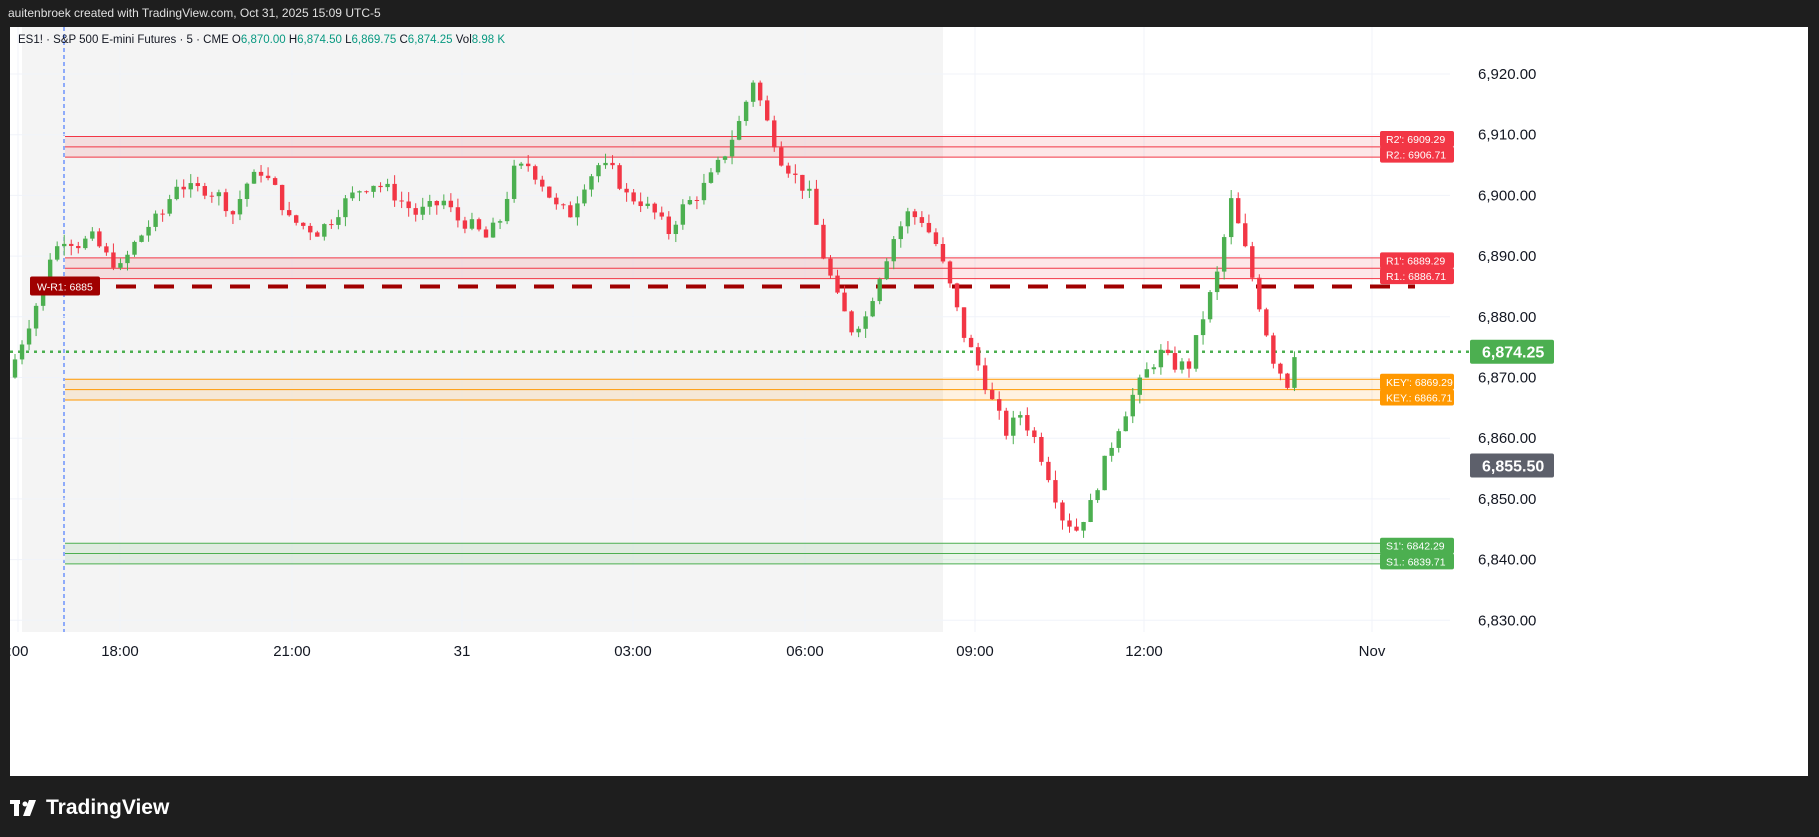 This screenshot has width=1819, height=837. What do you see at coordinates (1507, 620) in the screenshot?
I see `y-tick-label: 6,830.00` at bounding box center [1507, 620].